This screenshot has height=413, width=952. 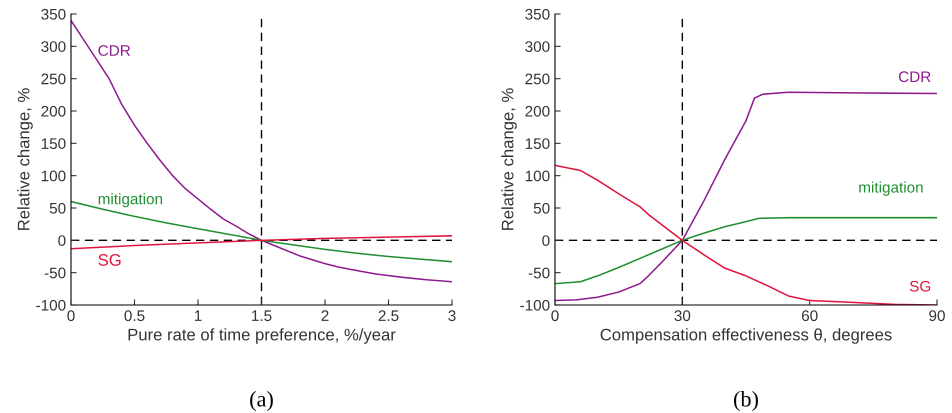 I want to click on x-tick-label: 2.5, so click(x=388, y=316).